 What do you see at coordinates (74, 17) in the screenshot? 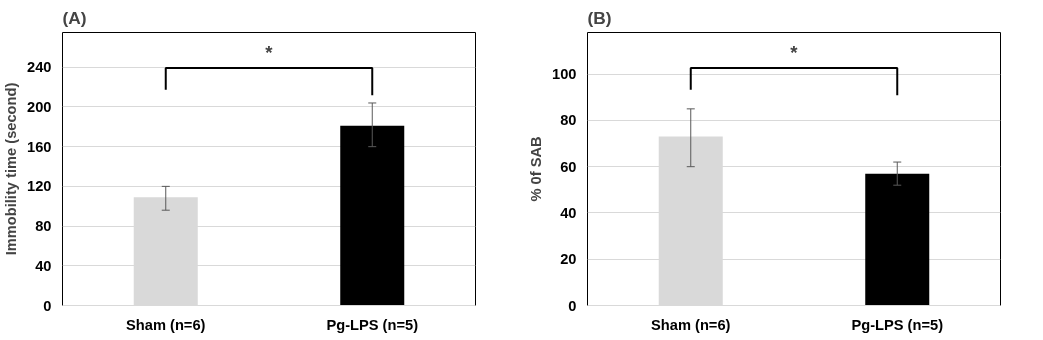
I see `chart-title: (A)` at bounding box center [74, 17].